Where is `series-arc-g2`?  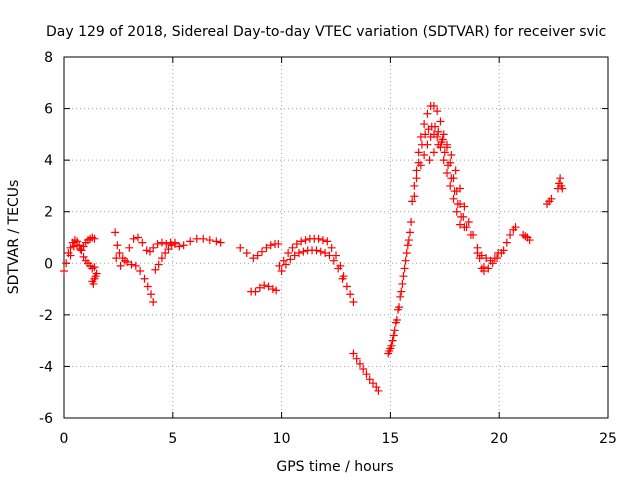
series-arc-g2 is located at coordinates (492, 260).